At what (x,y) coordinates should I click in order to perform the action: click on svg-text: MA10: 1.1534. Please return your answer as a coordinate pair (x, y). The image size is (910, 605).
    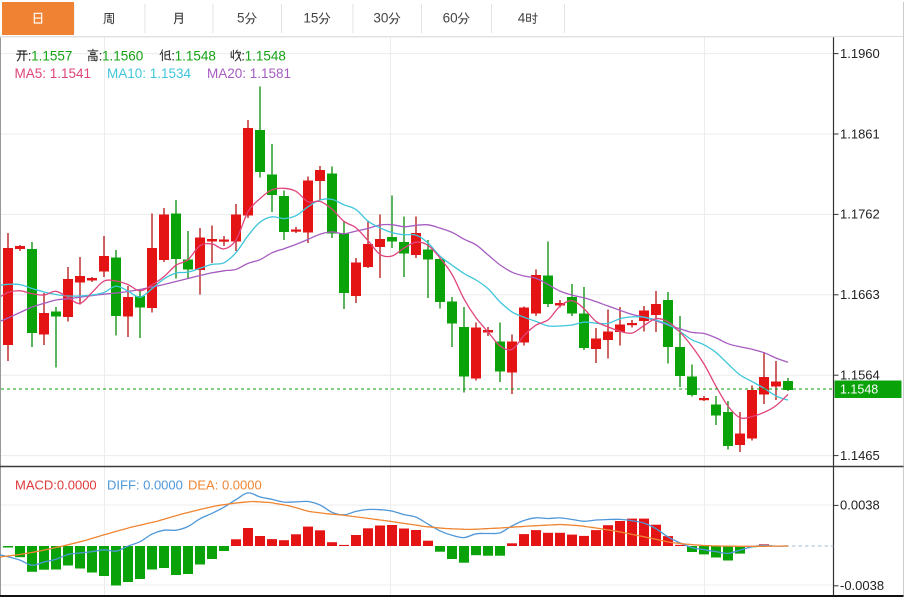
    Looking at the image, I should click on (149, 73).